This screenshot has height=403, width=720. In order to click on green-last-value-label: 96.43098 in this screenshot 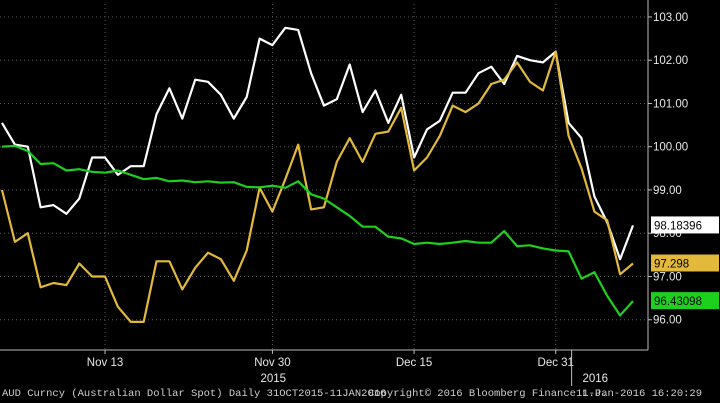, I will do `click(678, 302)`.